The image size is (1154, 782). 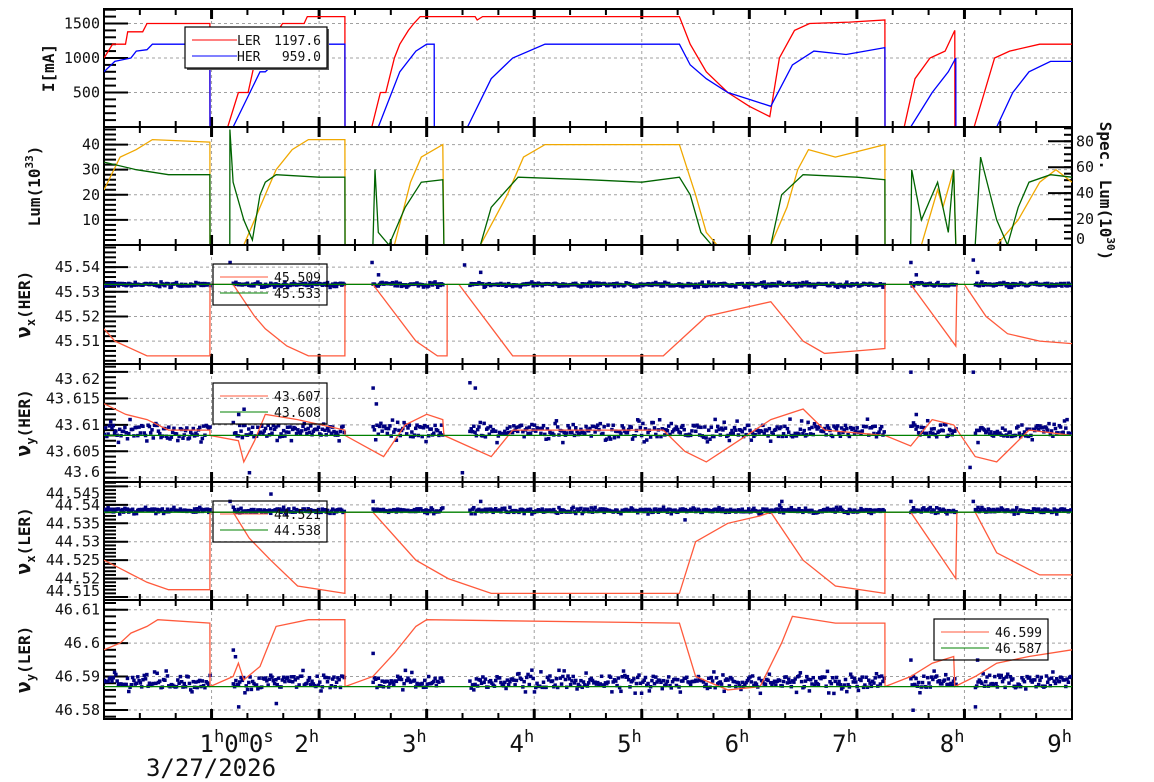 I want to click on right-label-superscript: 30, so click(x=1110, y=243).